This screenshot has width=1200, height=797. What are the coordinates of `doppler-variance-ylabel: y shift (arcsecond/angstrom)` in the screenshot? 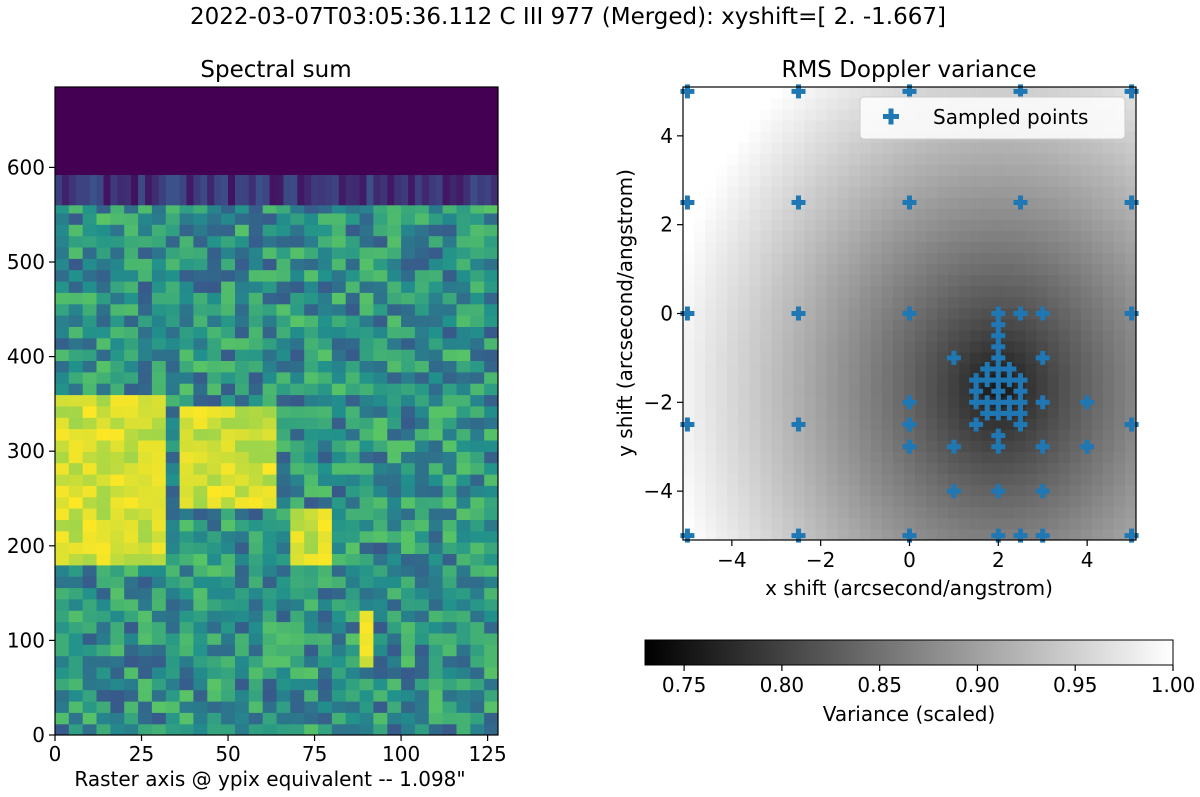 It's located at (625, 313).